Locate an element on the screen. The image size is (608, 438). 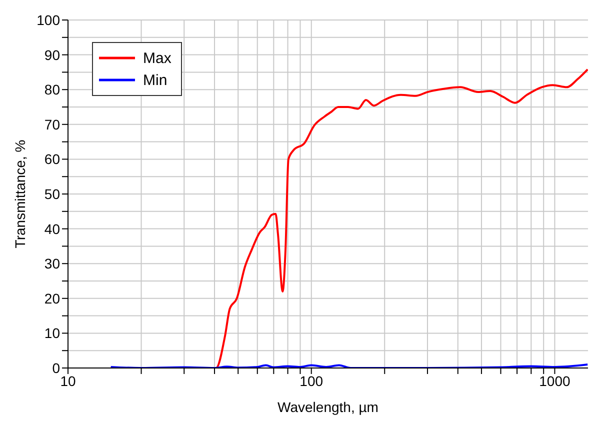
y-tick-label: 80 is located at coordinates (52, 90).